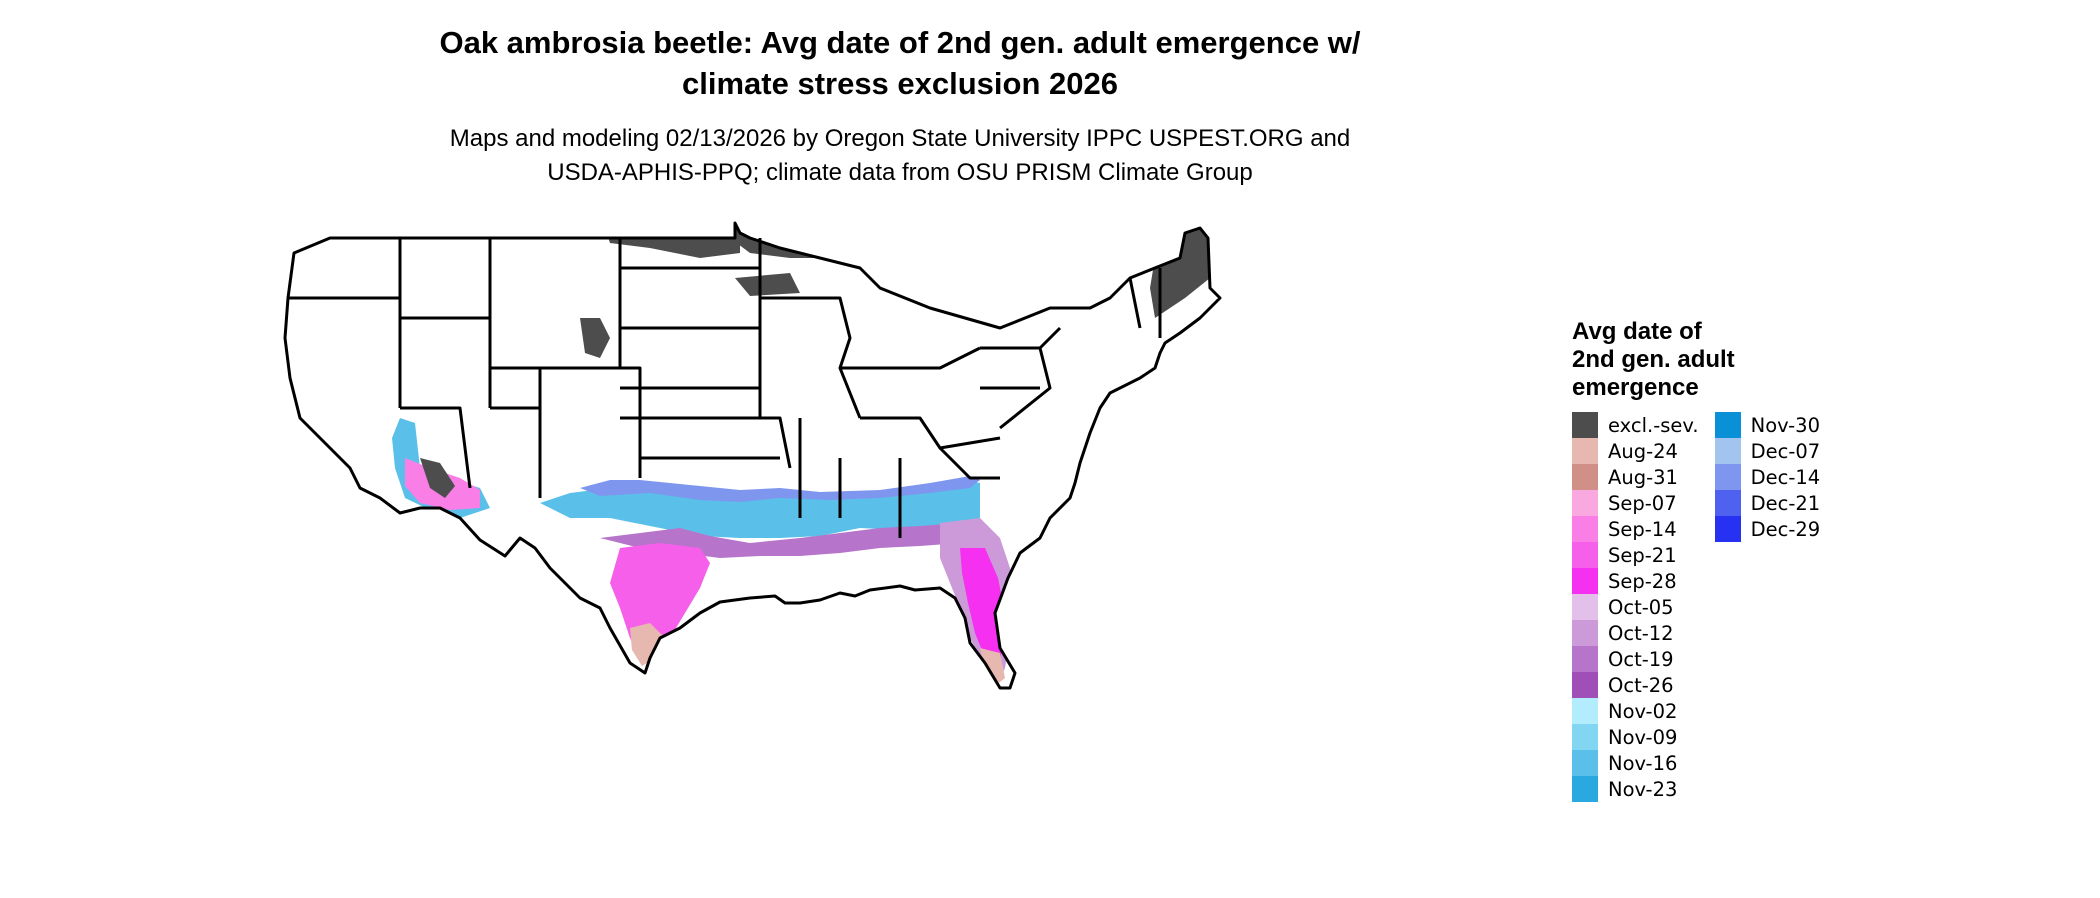 This screenshot has width=2100, height=898. Describe the element at coordinates (1641, 633) in the screenshot. I see `legend-label: Oct-12` at that location.